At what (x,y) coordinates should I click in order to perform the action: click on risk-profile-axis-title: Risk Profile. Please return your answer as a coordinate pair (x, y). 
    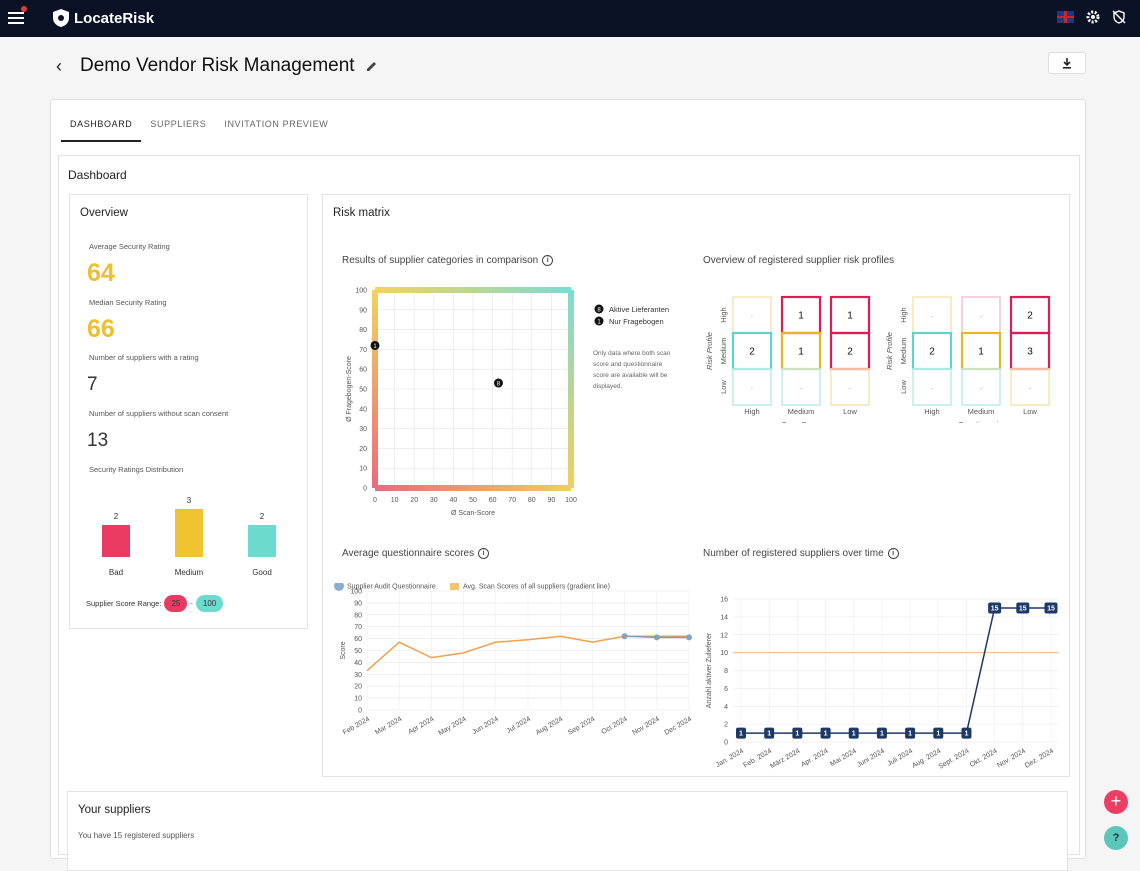
    Looking at the image, I should click on (709, 351).